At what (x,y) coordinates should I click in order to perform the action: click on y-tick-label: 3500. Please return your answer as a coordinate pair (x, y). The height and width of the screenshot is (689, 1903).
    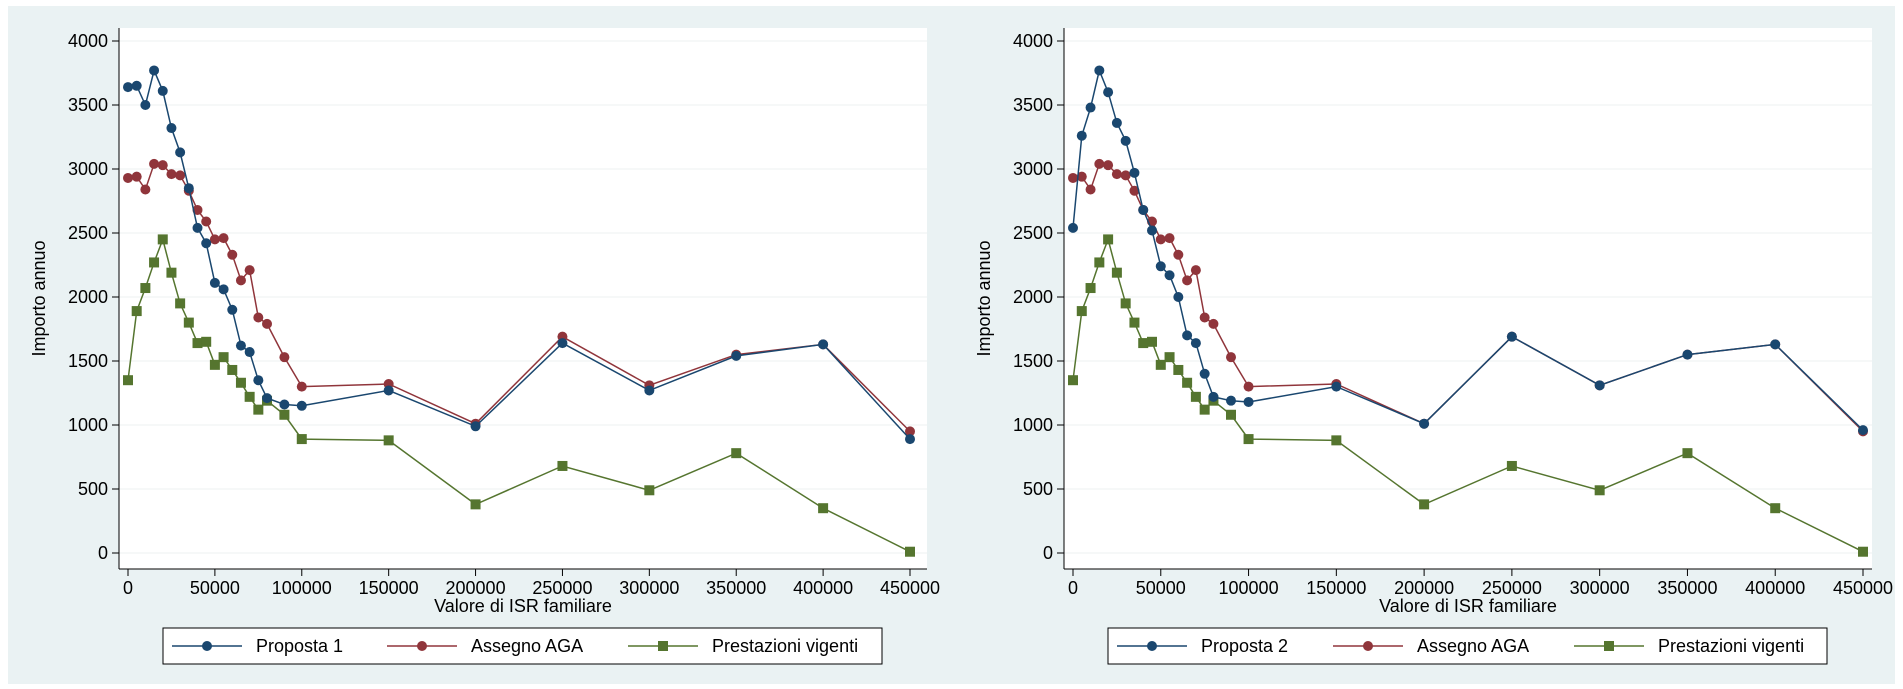
    Looking at the image, I should click on (88, 105).